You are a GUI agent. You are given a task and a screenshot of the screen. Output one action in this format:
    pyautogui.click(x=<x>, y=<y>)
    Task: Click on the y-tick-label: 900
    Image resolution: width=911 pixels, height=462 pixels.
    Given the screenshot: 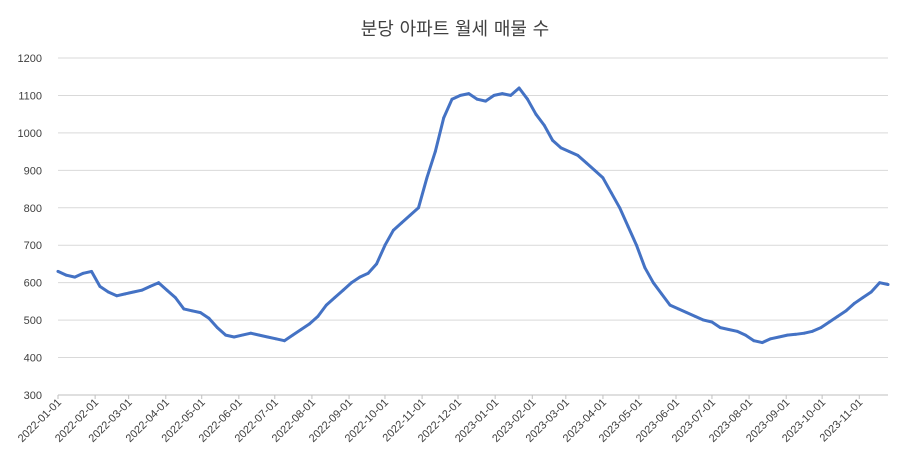 What is the action you would take?
    pyautogui.click(x=33, y=171)
    